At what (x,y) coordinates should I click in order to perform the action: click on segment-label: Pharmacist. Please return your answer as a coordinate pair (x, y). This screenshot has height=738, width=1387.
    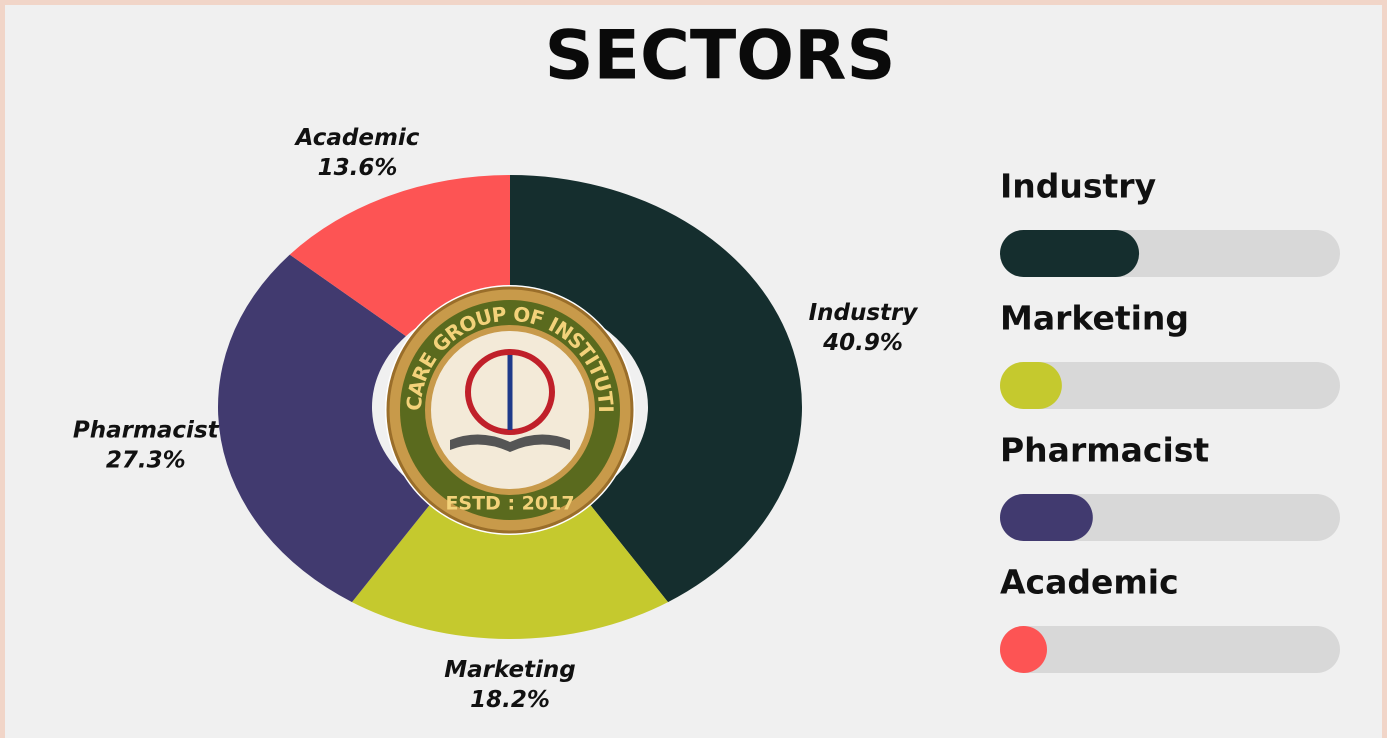
    Looking at the image, I should click on (146, 431).